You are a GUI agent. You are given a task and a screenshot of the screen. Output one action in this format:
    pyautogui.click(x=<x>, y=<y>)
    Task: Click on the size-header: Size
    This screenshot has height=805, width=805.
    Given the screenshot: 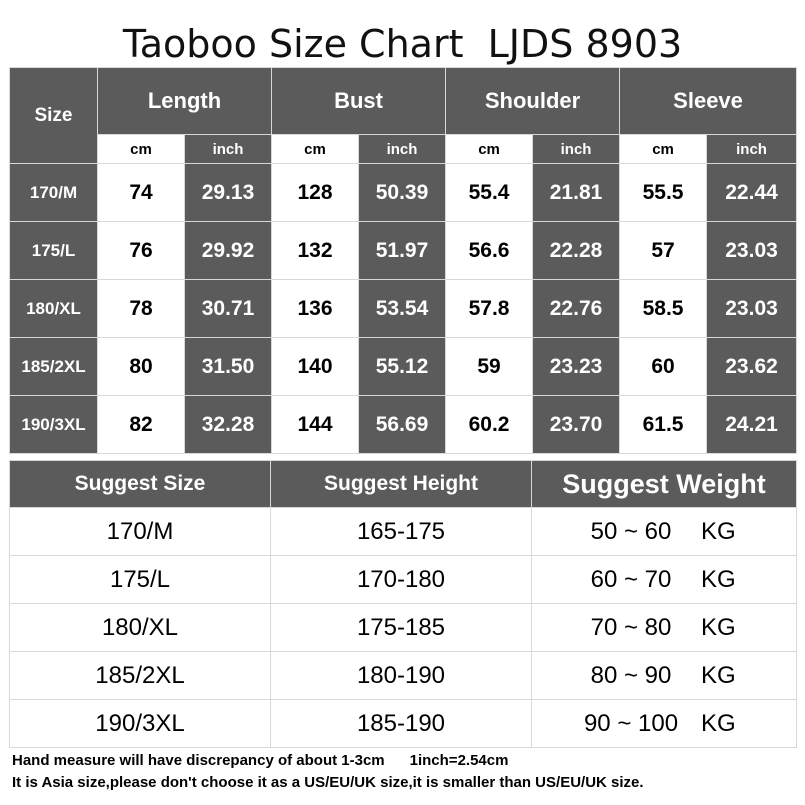 What is the action you would take?
    pyautogui.click(x=53, y=115)
    